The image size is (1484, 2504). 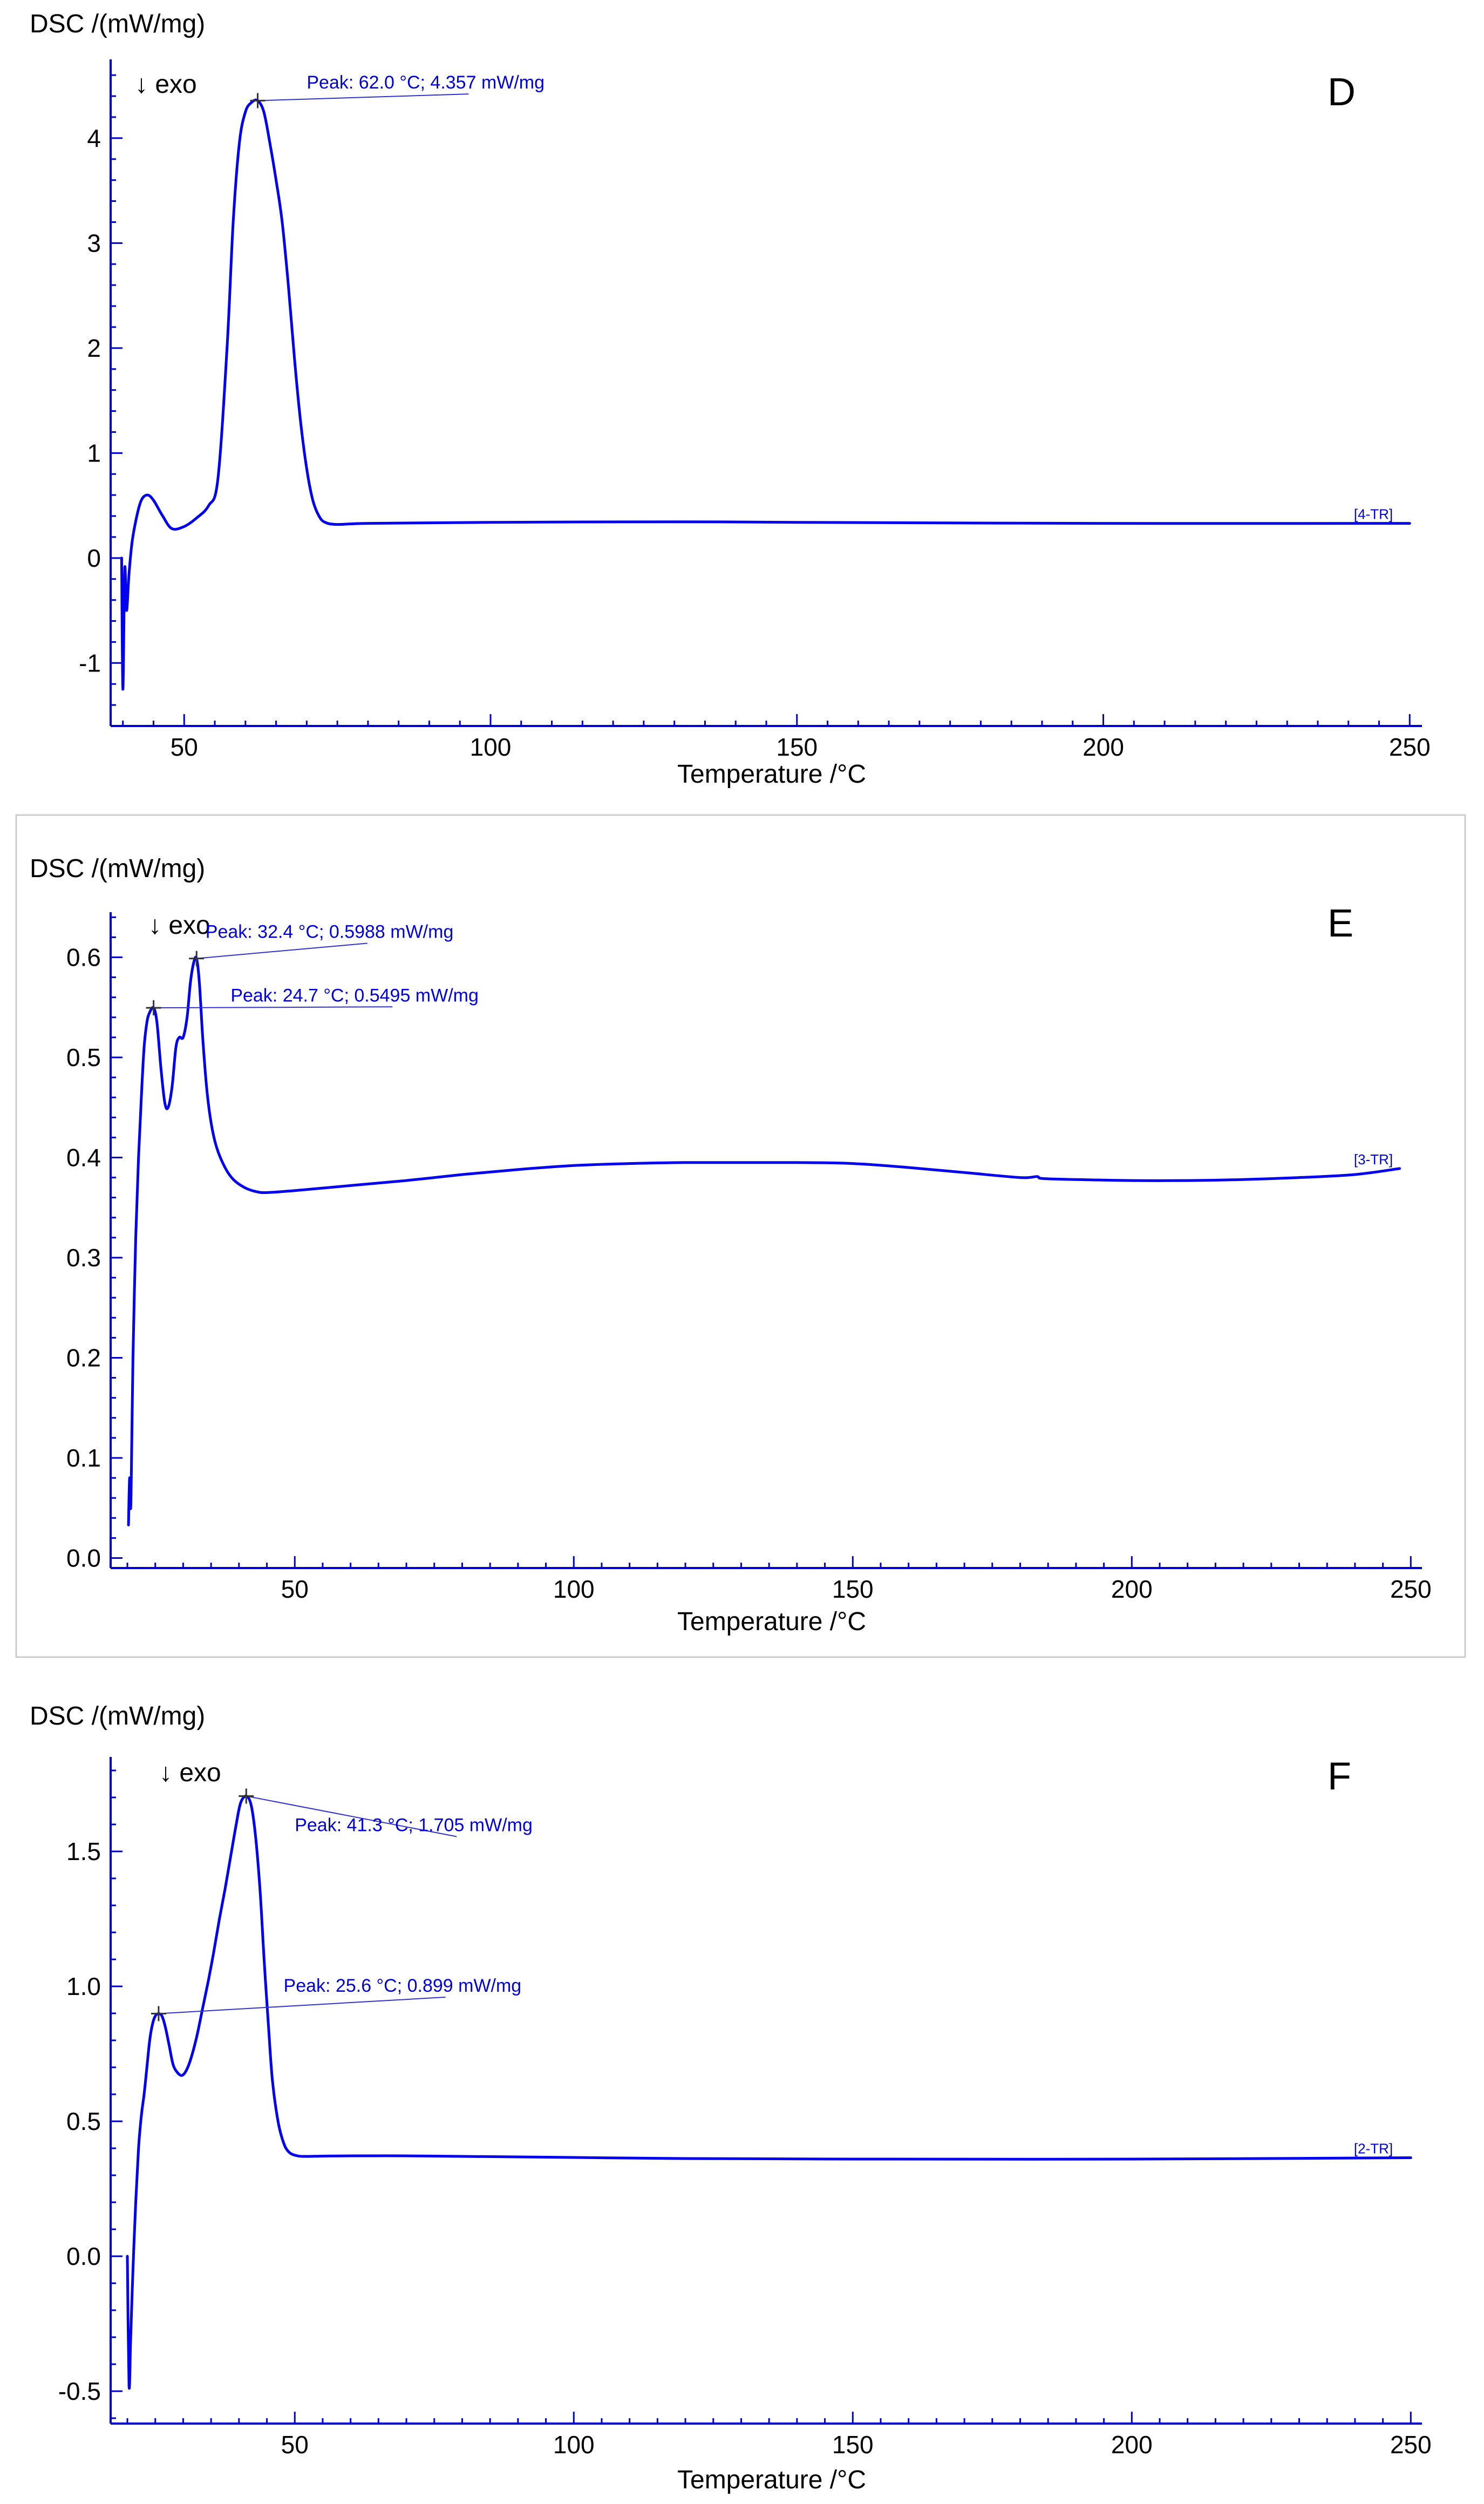 What do you see at coordinates (94, 348) in the screenshot?
I see `y-tick-label: 2` at bounding box center [94, 348].